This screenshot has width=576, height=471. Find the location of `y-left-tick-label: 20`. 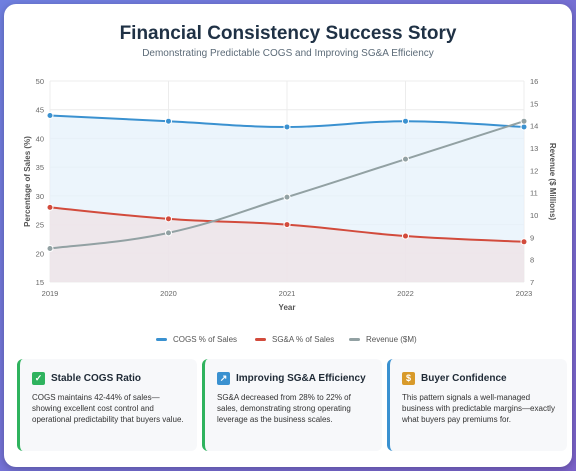

y-left-tick-label: 20 is located at coordinates (40, 253).